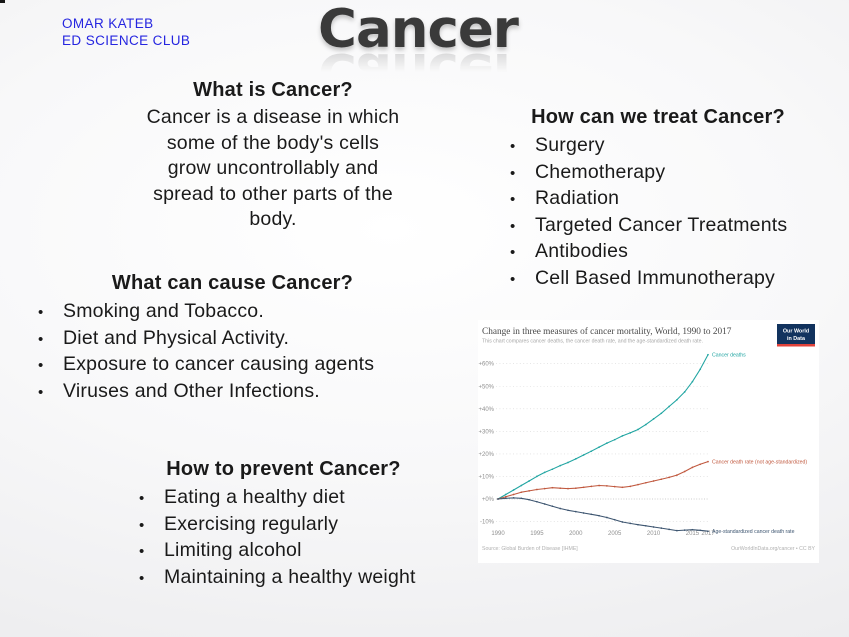 Image resolution: width=849 pixels, height=637 pixels. What do you see at coordinates (729, 356) in the screenshot?
I see `chart-text: Cancer deaths` at bounding box center [729, 356].